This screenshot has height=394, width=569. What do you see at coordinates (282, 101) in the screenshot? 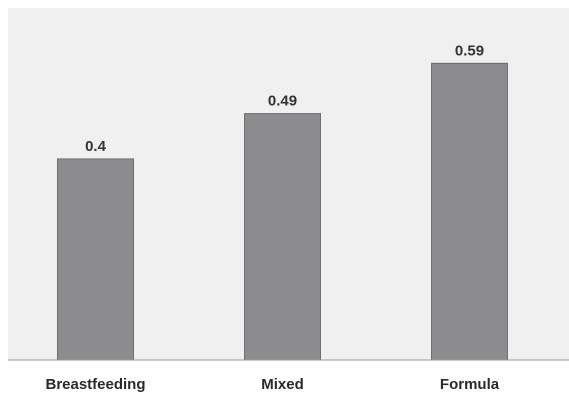
I see `value-label-mixed: 0.49` at bounding box center [282, 101].